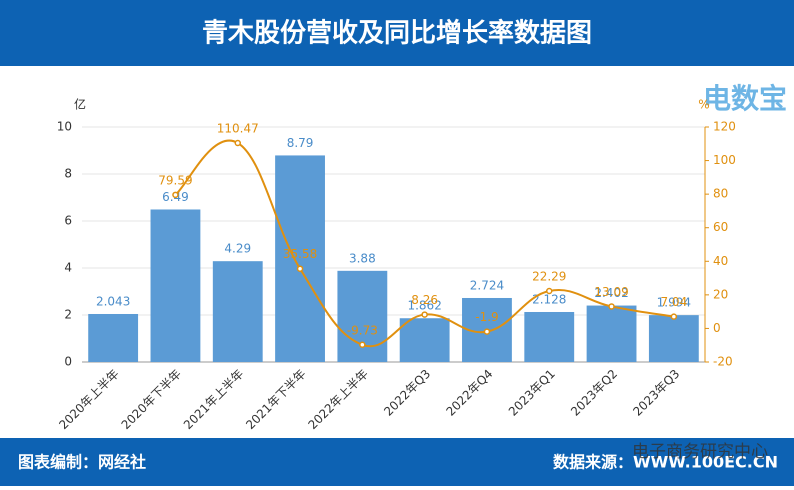 The height and width of the screenshot is (490, 794). Describe the element at coordinates (68, 268) in the screenshot. I see `y-tick-label: 4` at that location.